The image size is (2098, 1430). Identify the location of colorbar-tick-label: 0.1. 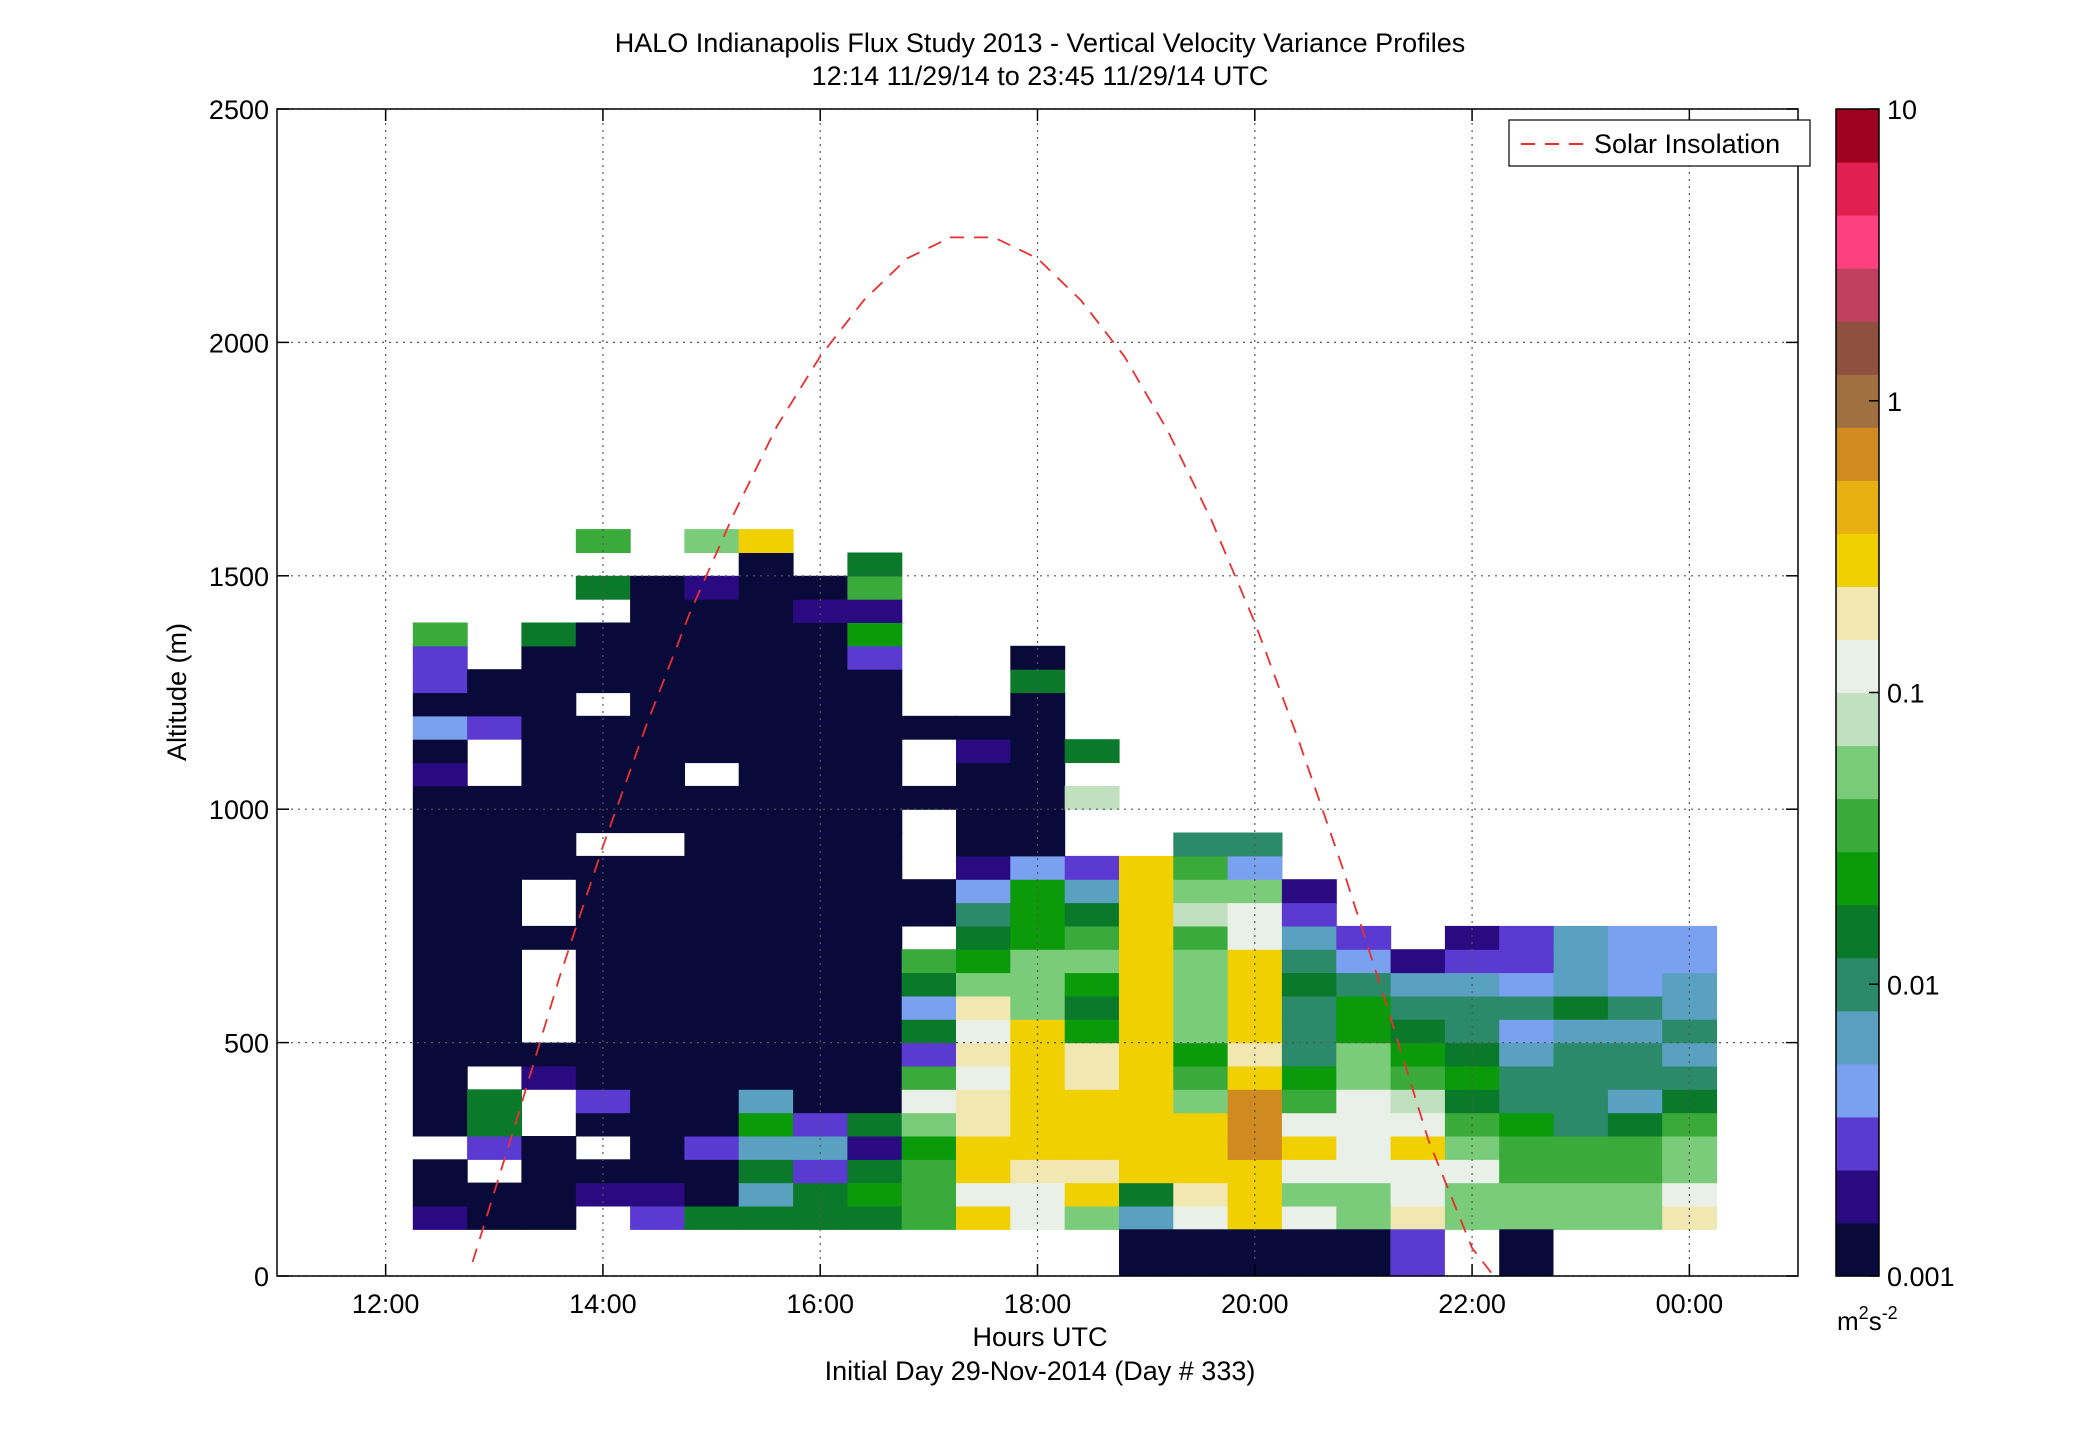
(1906, 694).